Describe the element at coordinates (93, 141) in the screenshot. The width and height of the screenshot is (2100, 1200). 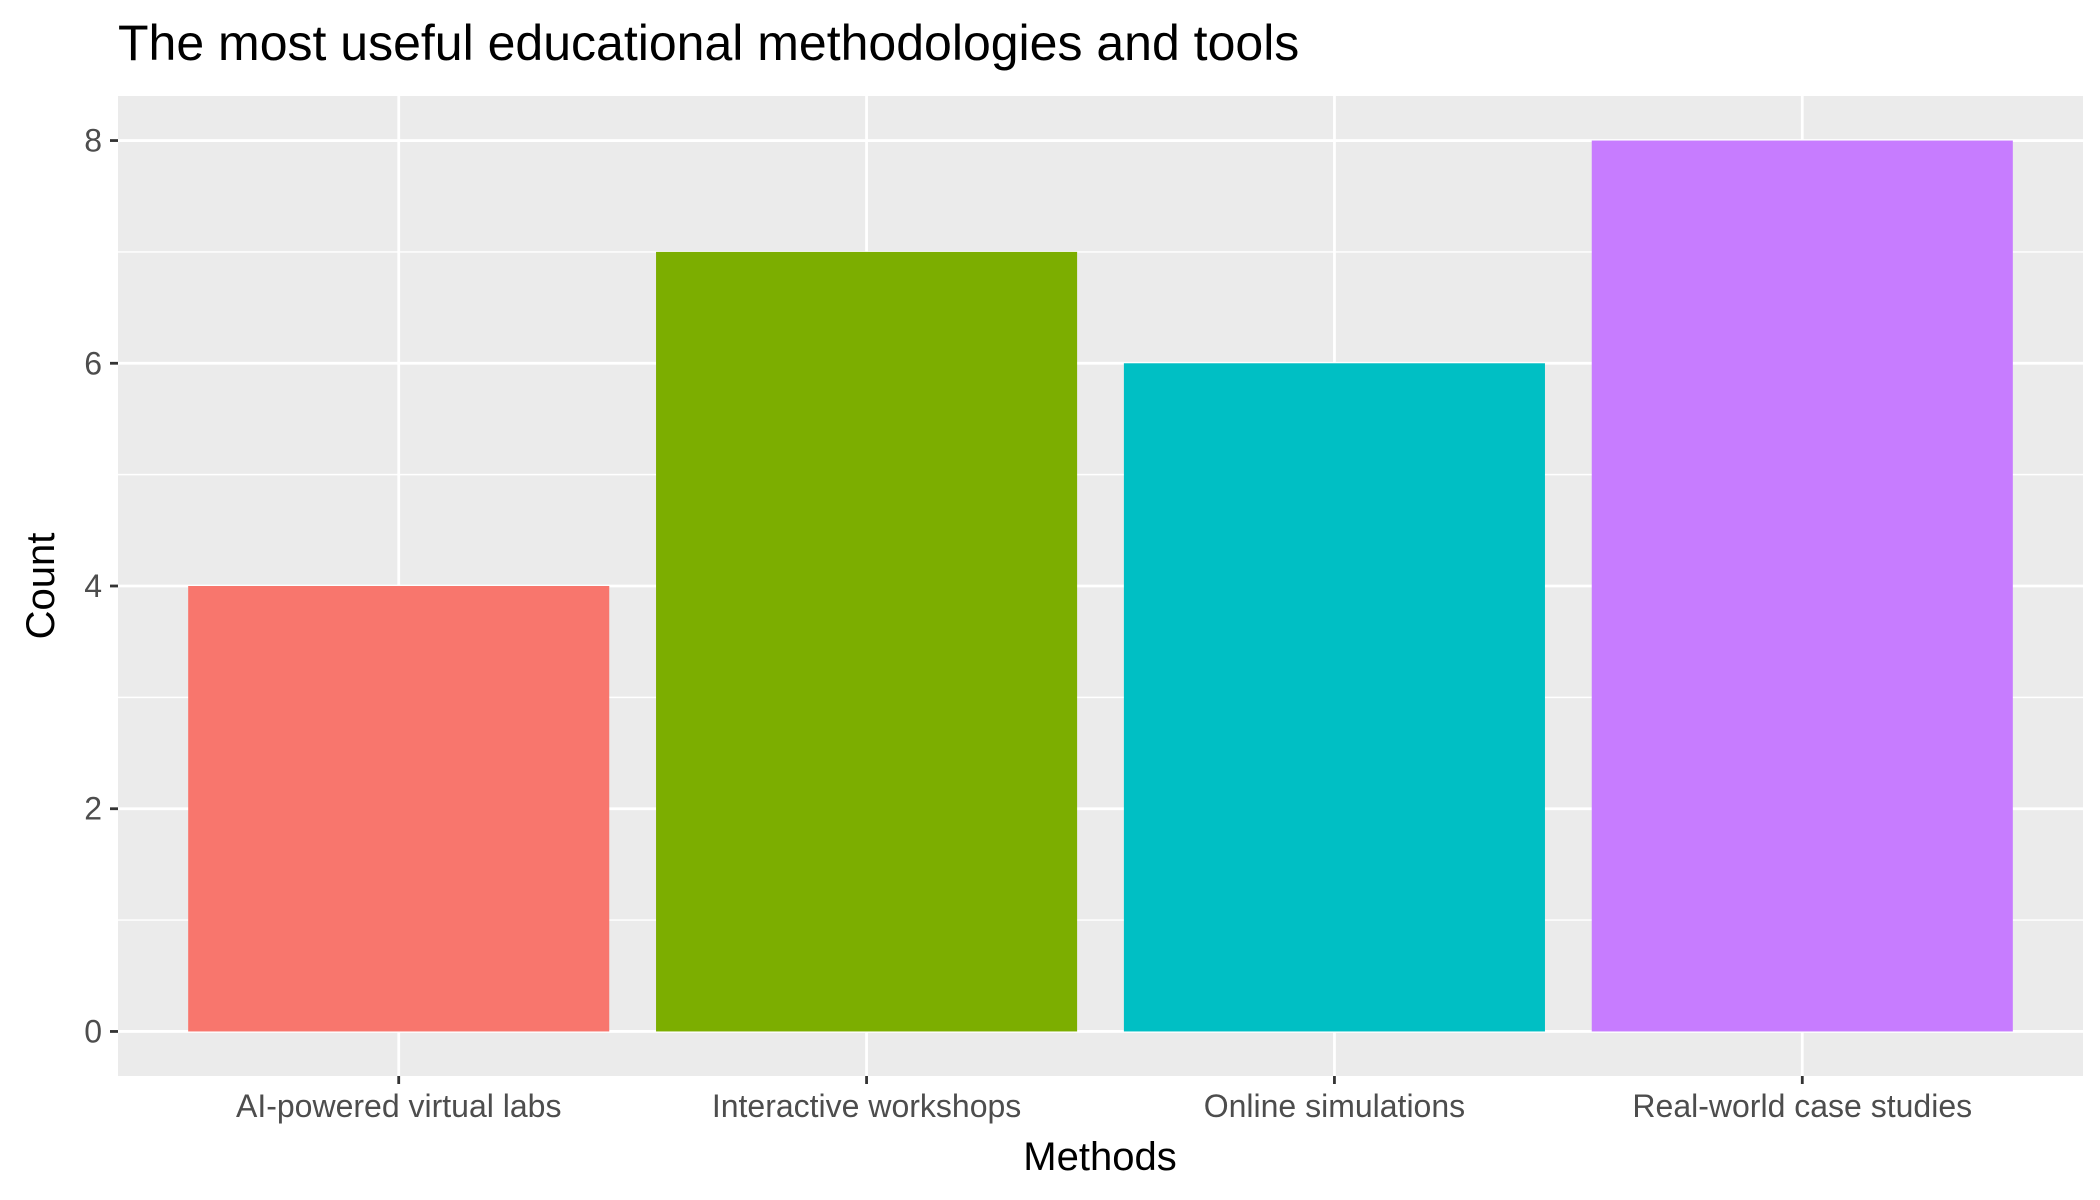
I see `y-tick-label: 8` at that location.